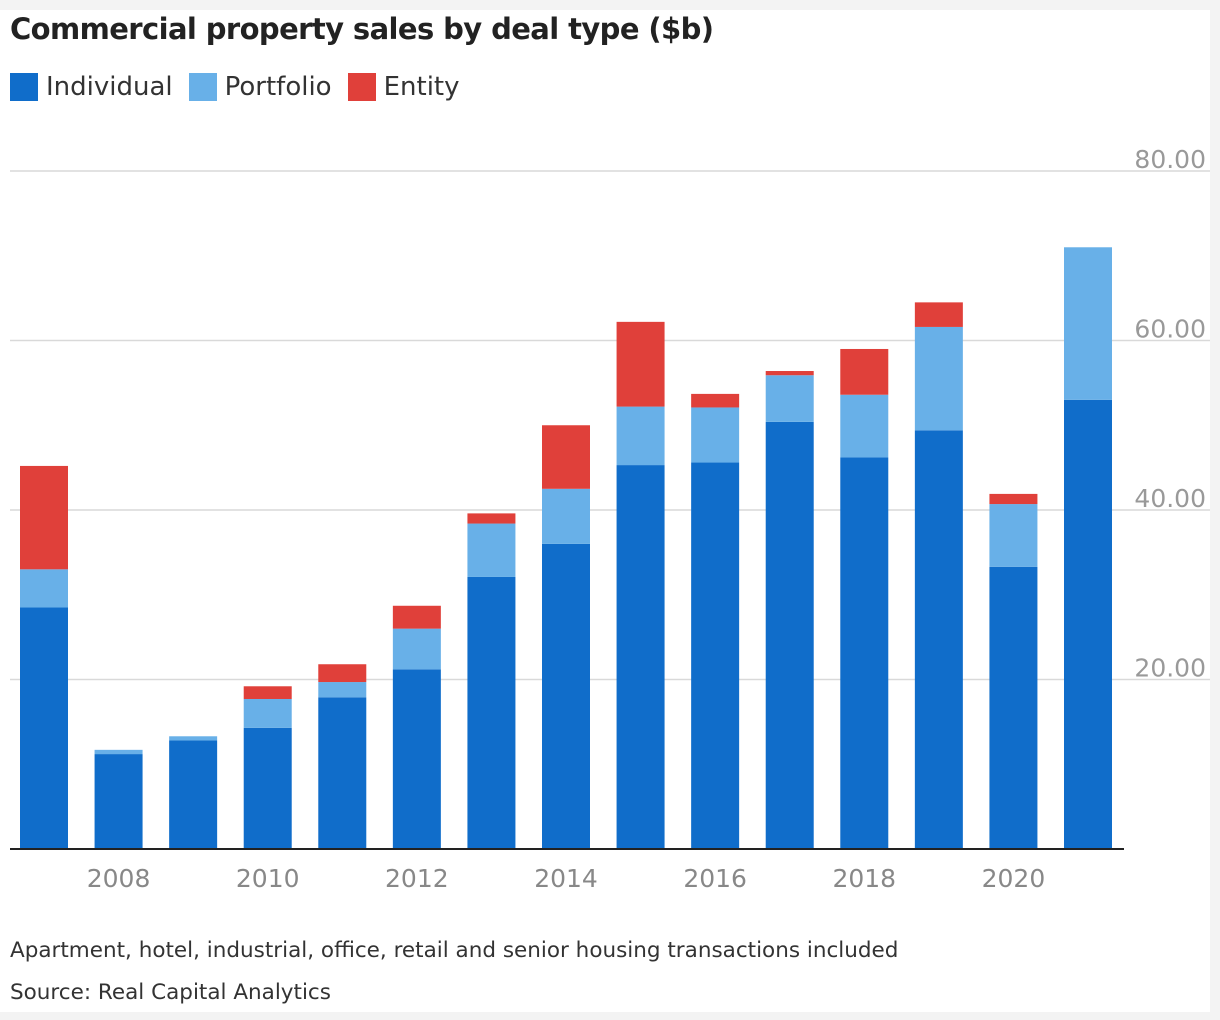 Image resolution: width=1220 pixels, height=1020 pixels. What do you see at coordinates (267, 692) in the screenshot?
I see `bar-entity-2010` at bounding box center [267, 692].